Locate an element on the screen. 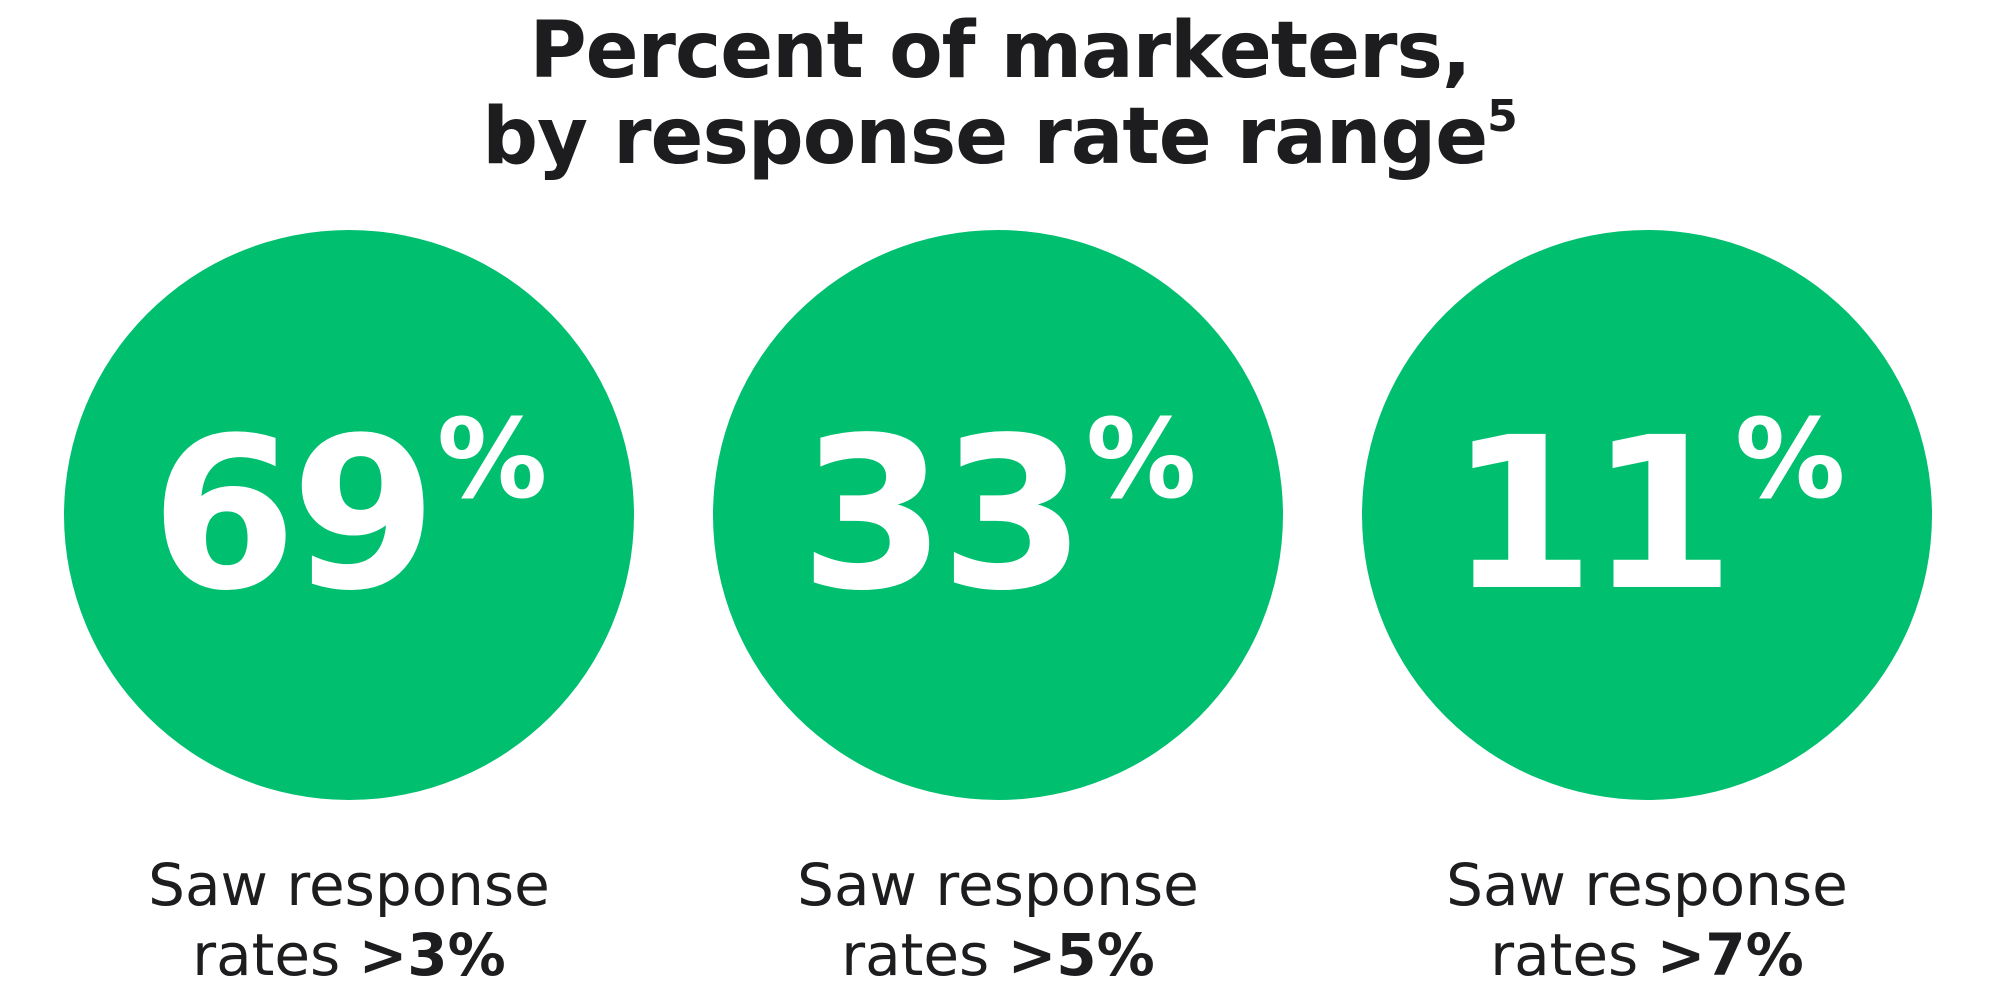 The height and width of the screenshot is (1000, 2000). stat-caption-1: Saw response rates >3% is located at coordinates (349, 920).